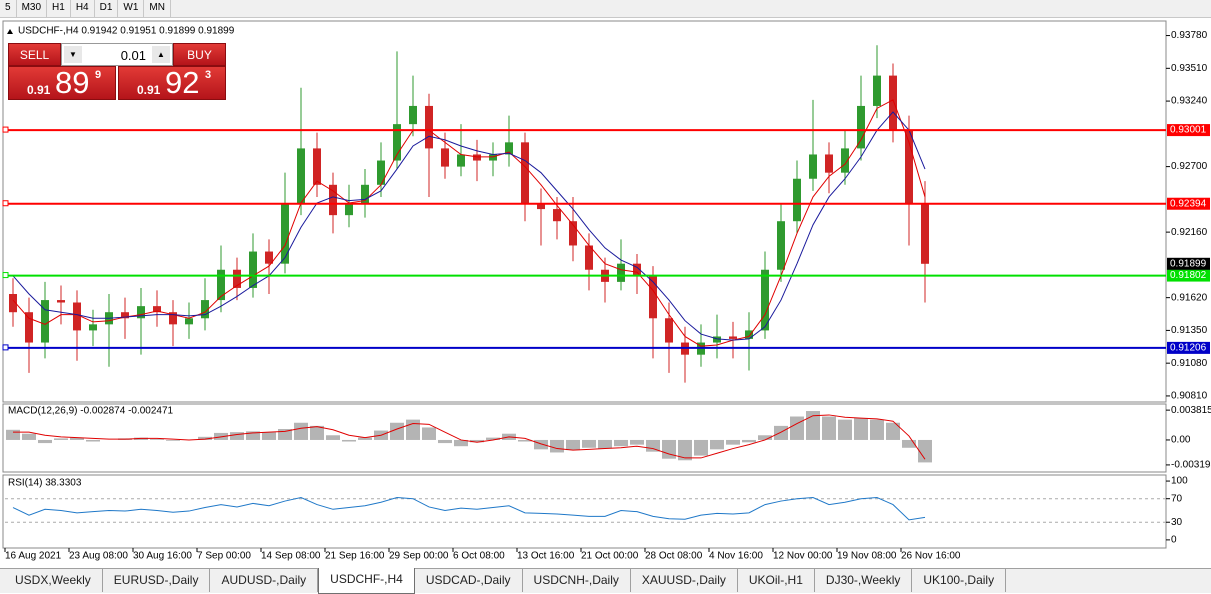  Describe the element at coordinates (355, 556) in the screenshot. I see `x-tick-label: 21 Sep 16:00` at that location.